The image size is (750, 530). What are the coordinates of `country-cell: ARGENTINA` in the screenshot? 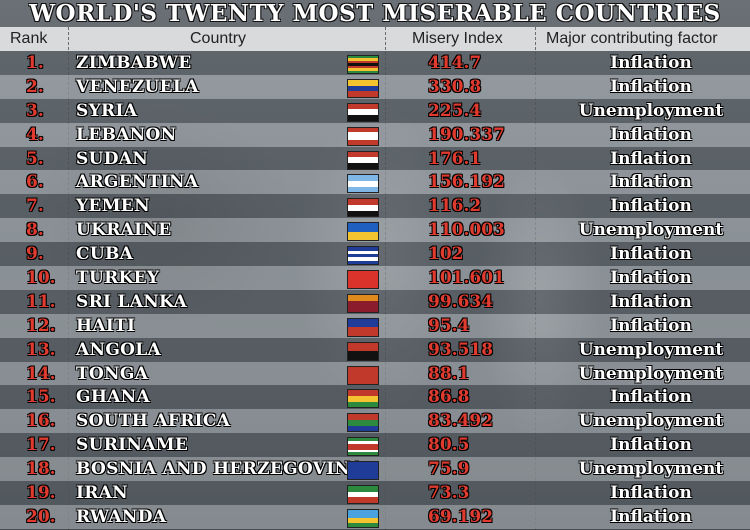 It's located at (137, 182).